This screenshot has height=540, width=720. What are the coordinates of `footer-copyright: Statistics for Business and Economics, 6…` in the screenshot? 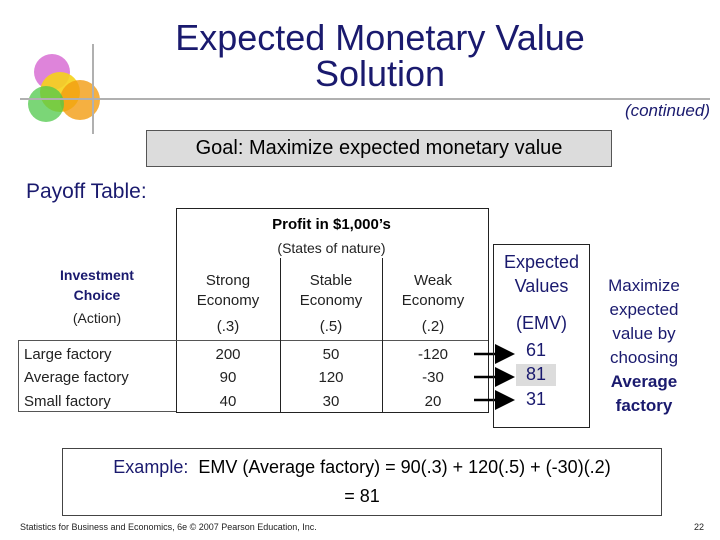 It's located at (168, 527).